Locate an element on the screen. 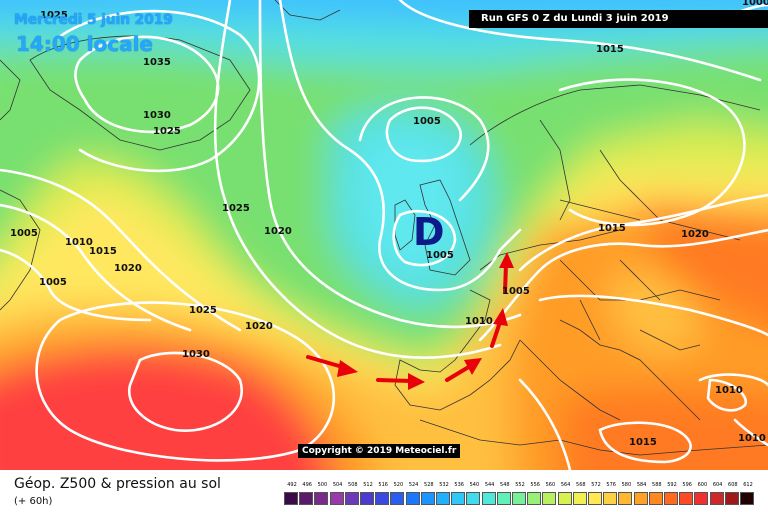 The image size is (768, 512). legend-item: 504 is located at coordinates (337, 493).